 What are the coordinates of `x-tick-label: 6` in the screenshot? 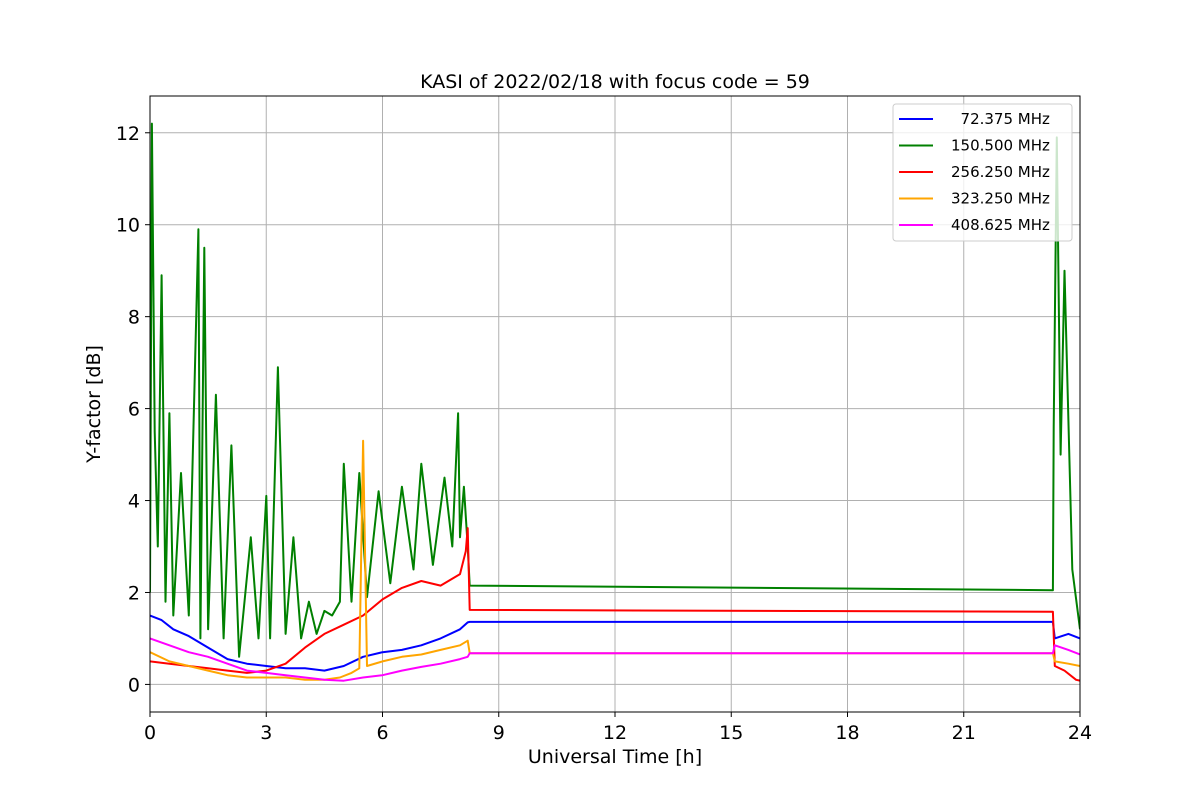 It's located at (382, 733).